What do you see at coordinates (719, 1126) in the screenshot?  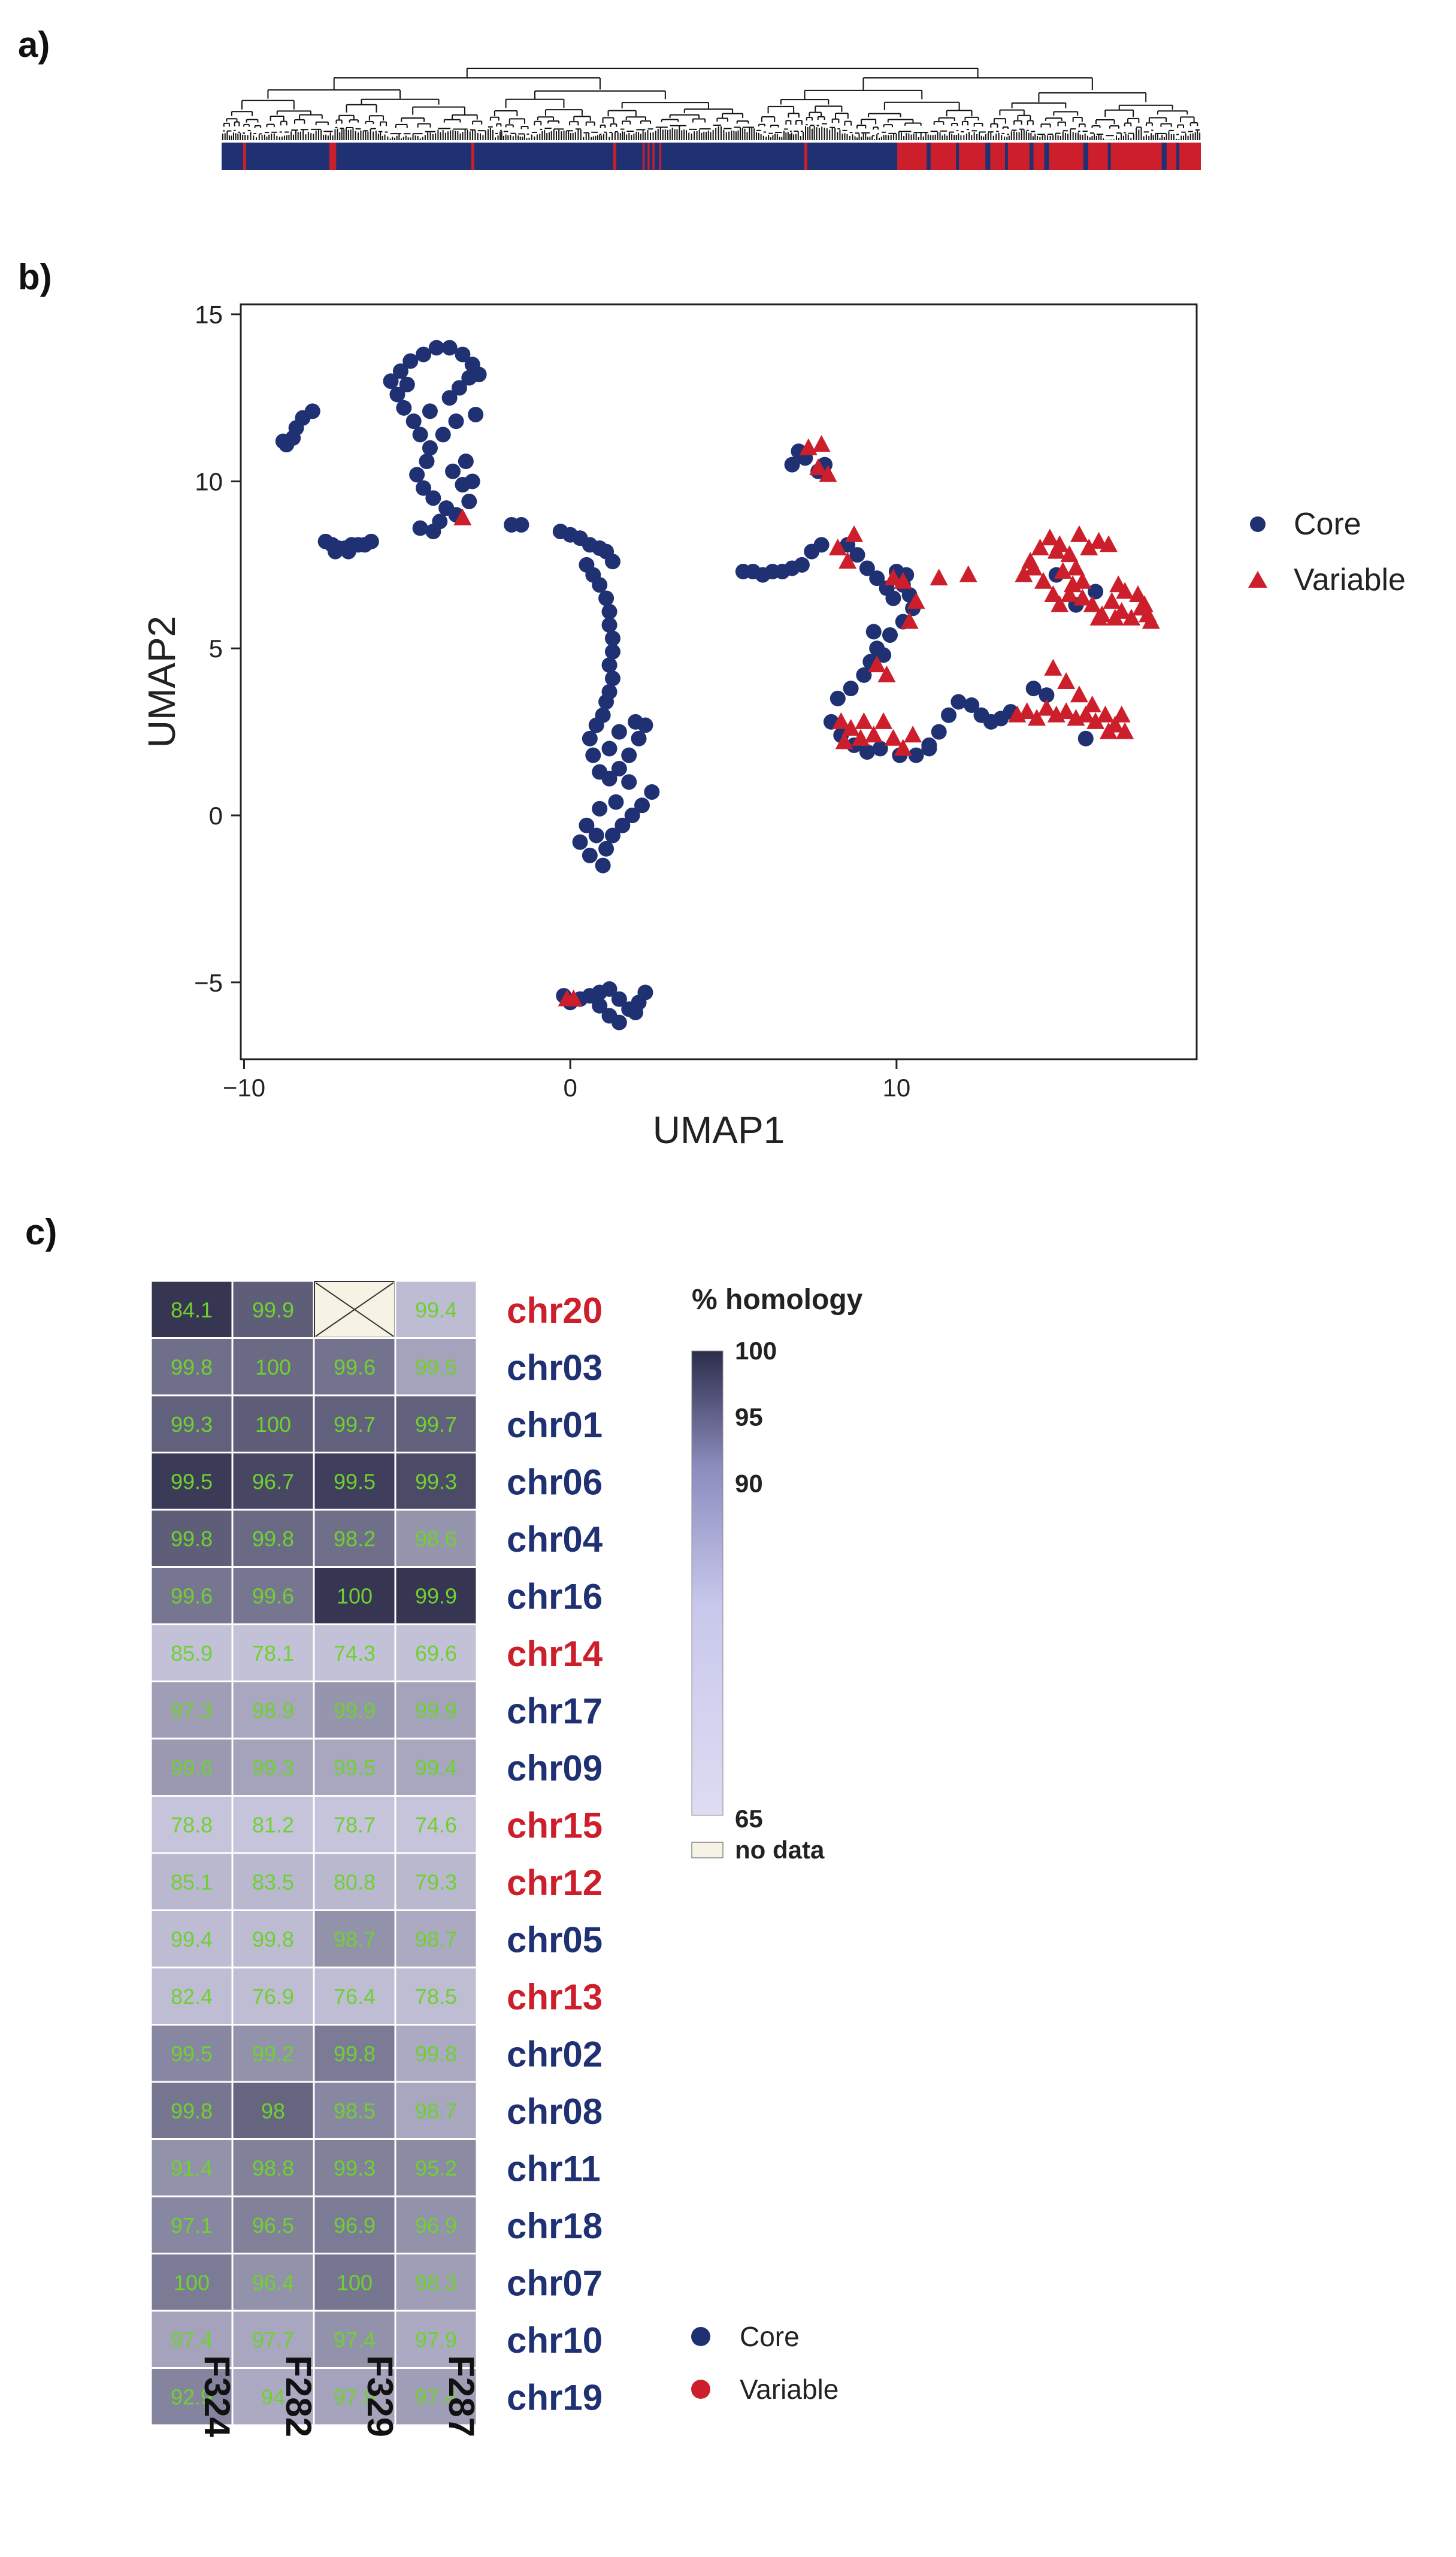 I see `x-axis-label: UMAP1` at bounding box center [719, 1126].